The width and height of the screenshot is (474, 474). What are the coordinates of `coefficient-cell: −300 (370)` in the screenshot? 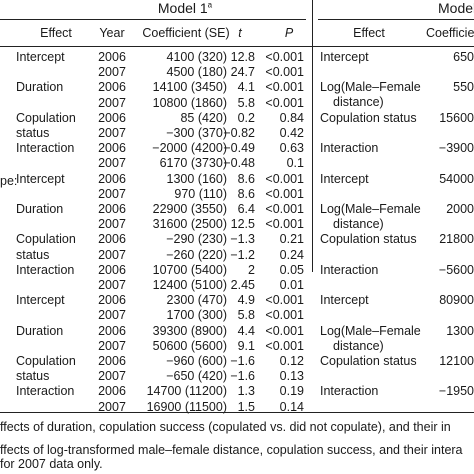 It's located at (196, 133).